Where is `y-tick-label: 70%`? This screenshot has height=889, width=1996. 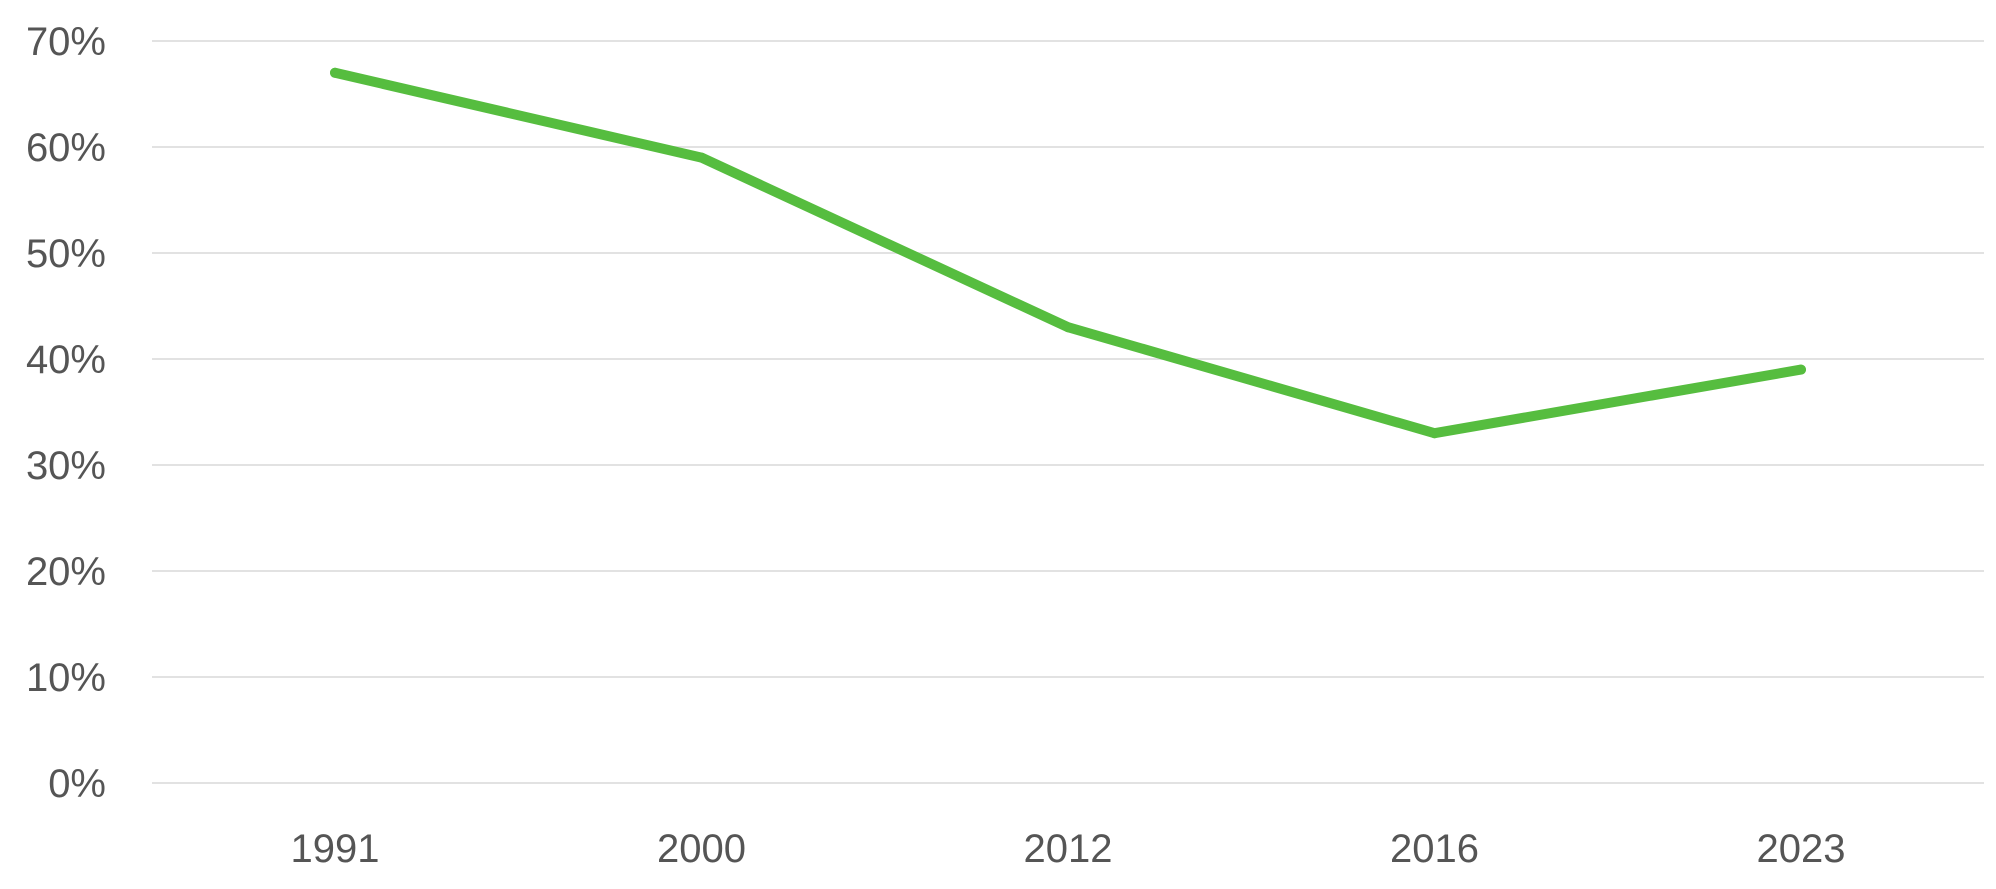
y-tick-label: 70% is located at coordinates (66, 42).